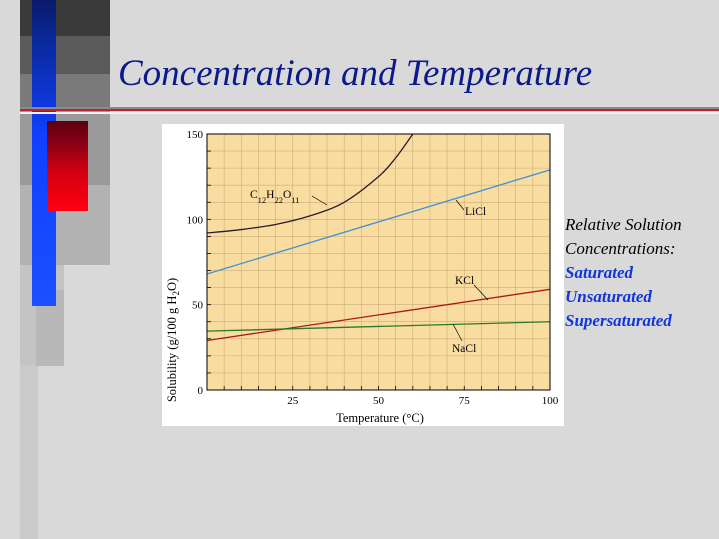  I want to click on deco-block, so click(29, 452).